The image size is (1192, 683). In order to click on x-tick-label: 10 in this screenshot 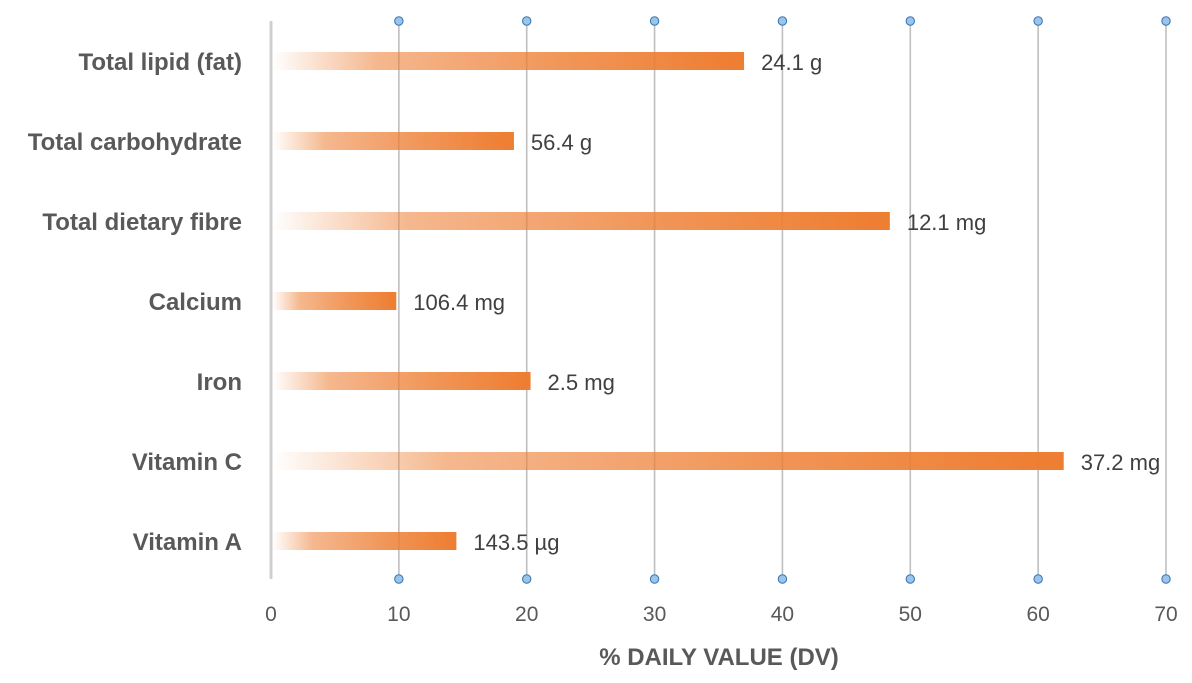, I will do `click(398, 614)`.